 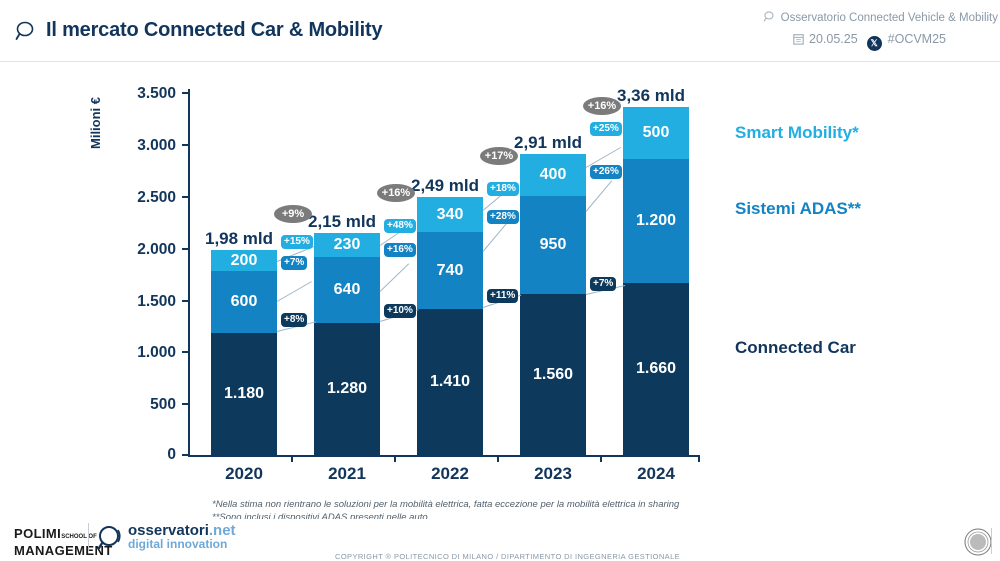 What do you see at coordinates (244, 473) in the screenshot?
I see `x-tick-label-2020: 2020` at bounding box center [244, 473].